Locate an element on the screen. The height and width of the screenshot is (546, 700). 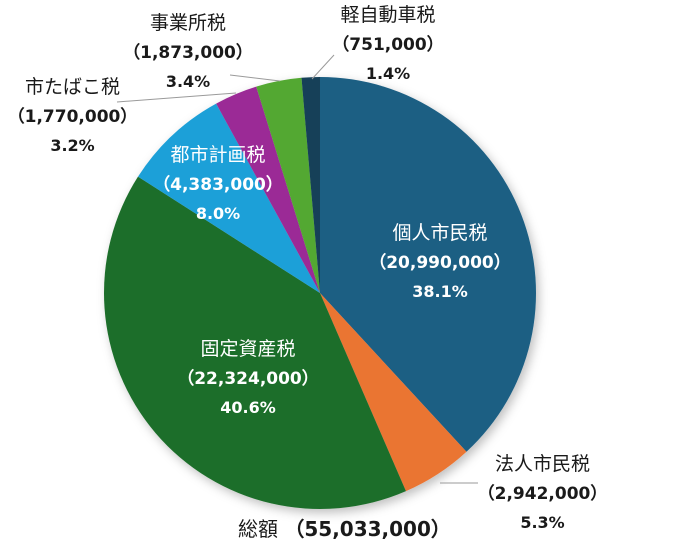
label-value: （20,990,000） is located at coordinates (440, 263).